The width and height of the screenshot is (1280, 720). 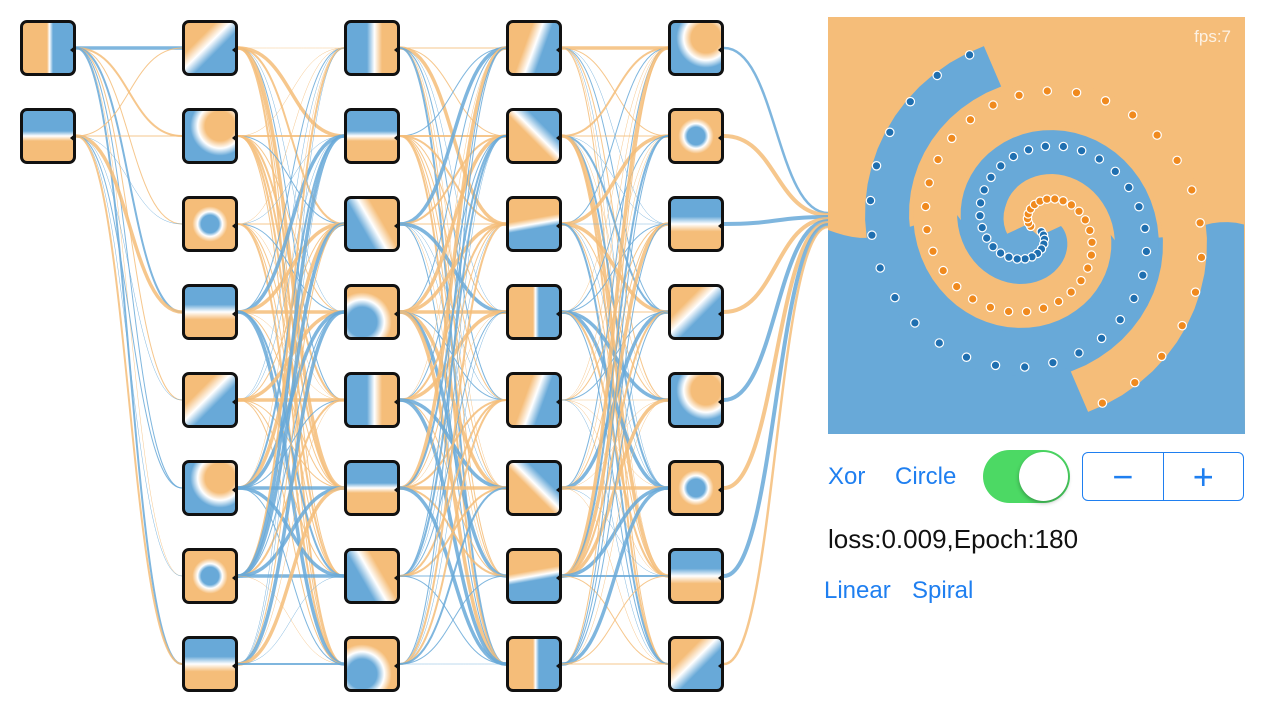 What do you see at coordinates (1026, 476) in the screenshot?
I see `training-toggle` at bounding box center [1026, 476].